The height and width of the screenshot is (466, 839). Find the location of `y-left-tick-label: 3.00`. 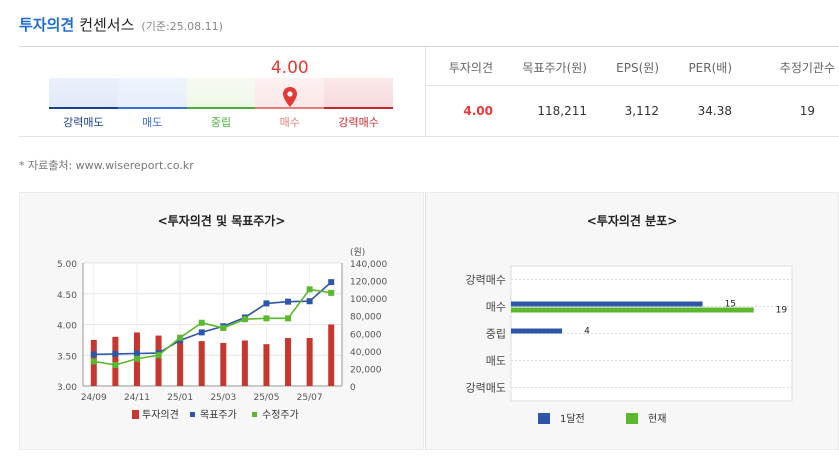

y-left-tick-label: 3.00 is located at coordinates (67, 388).